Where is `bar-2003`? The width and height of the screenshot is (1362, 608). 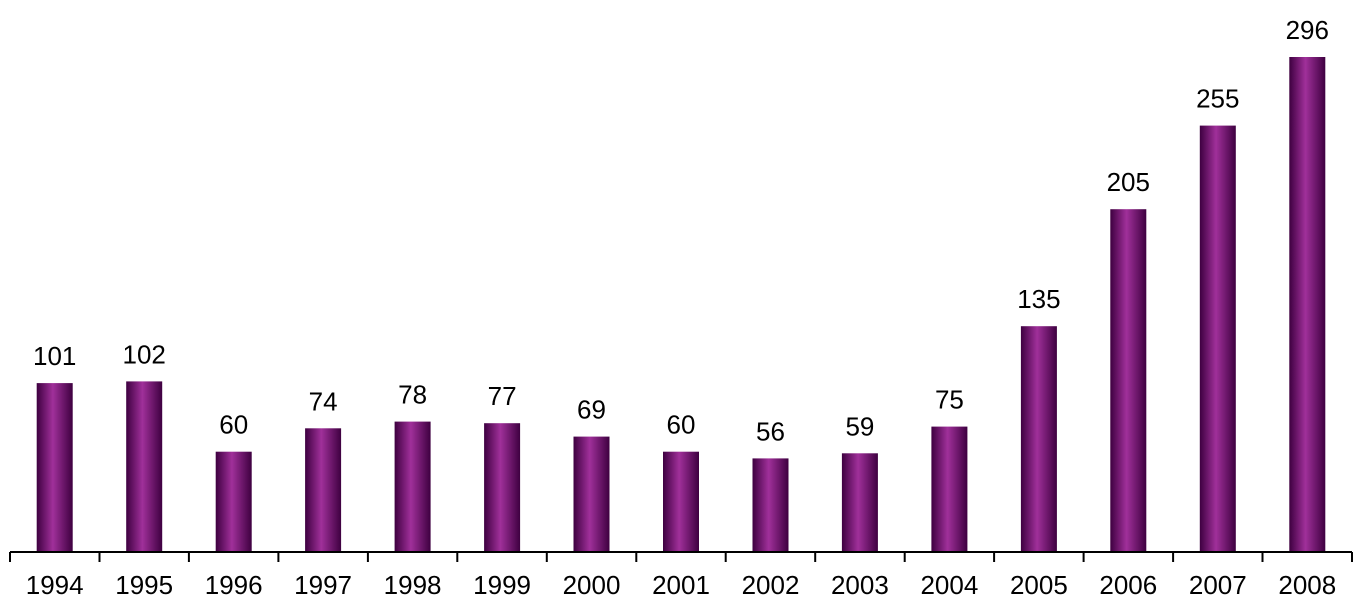 bar-2003 is located at coordinates (859, 502).